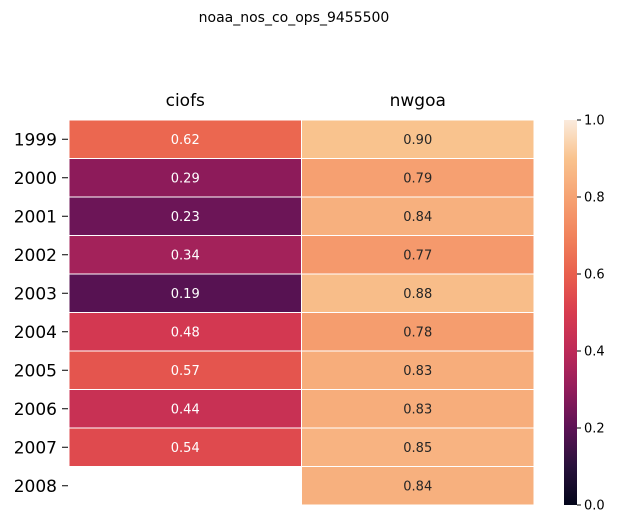  I want to click on colorbar-tick-label: 0.0, so click(594, 506).